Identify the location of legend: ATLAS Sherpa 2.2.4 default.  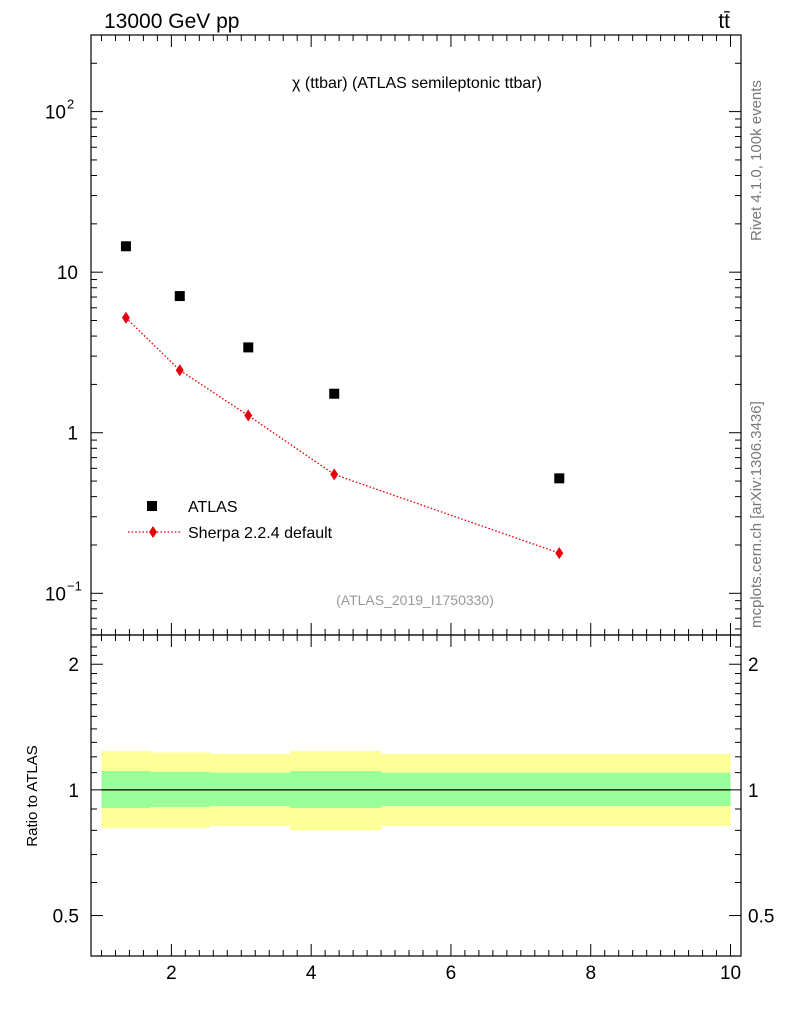
(230, 520).